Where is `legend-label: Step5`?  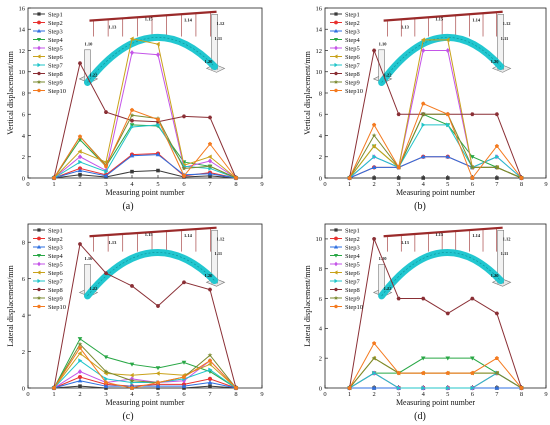 legend-label: Step5 is located at coordinates (55, 264).